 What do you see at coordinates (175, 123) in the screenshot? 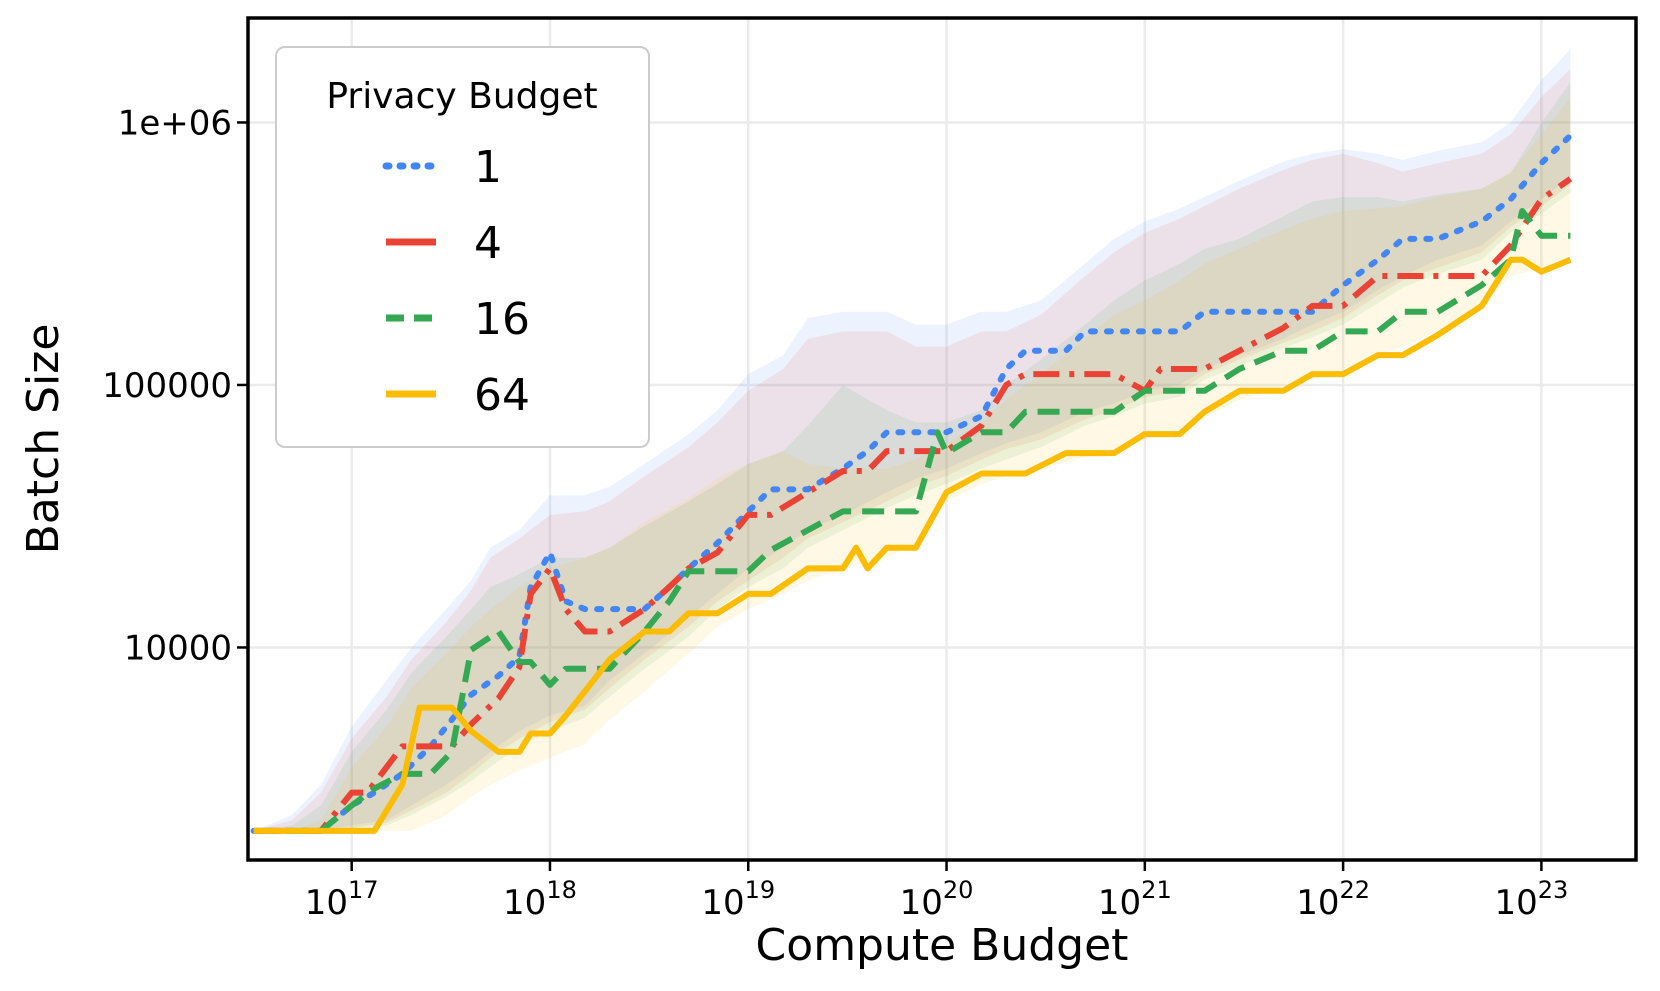
I see `y-tick-label-2: 1e+06` at bounding box center [175, 123].